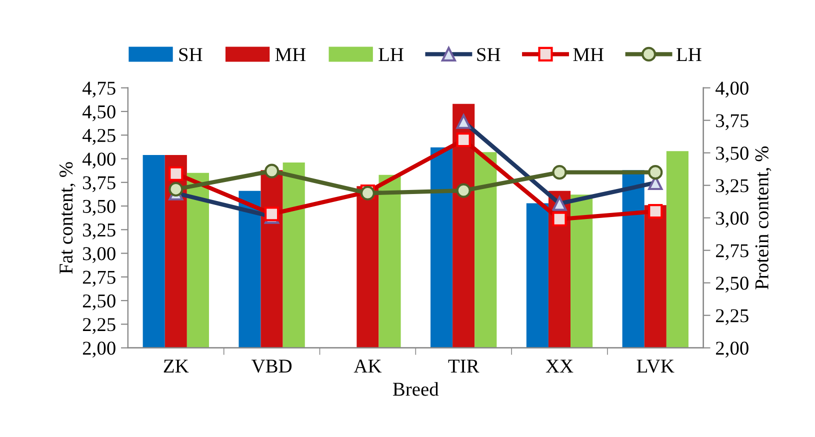  I want to click on y-tick-label: 2,25, so click(99, 326).